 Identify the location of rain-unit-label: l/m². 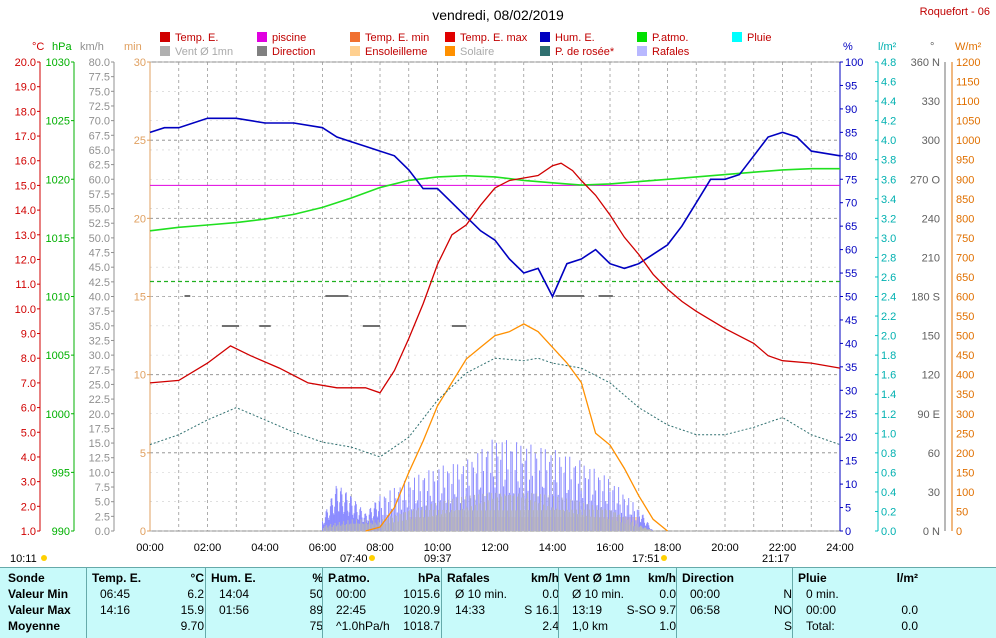
(887, 47).